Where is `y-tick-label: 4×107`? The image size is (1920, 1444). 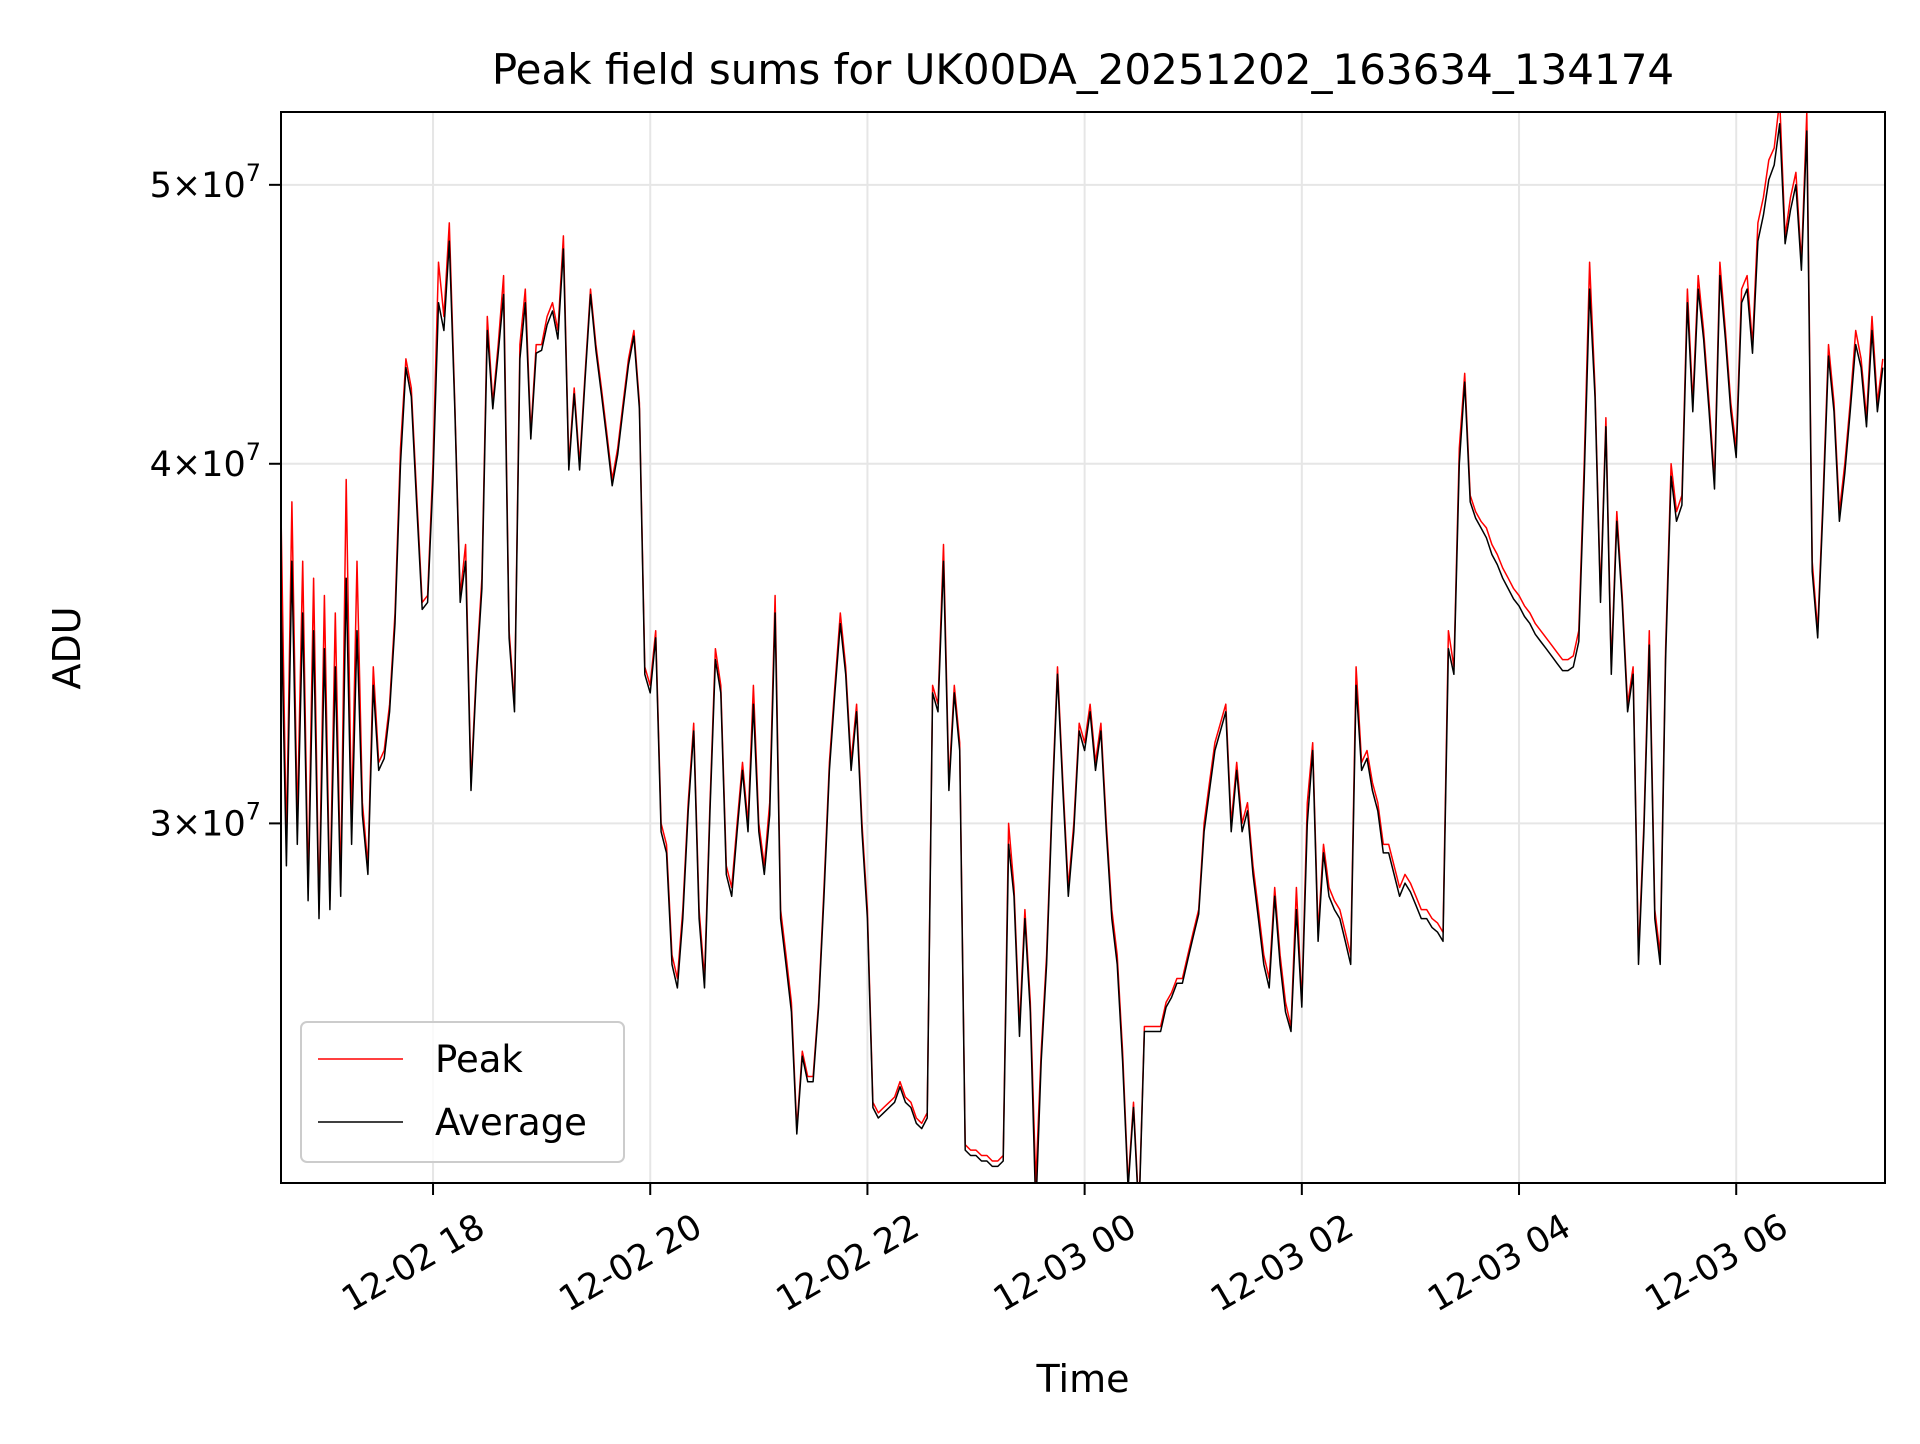
y-tick-label: 4×107 is located at coordinates (205, 461).